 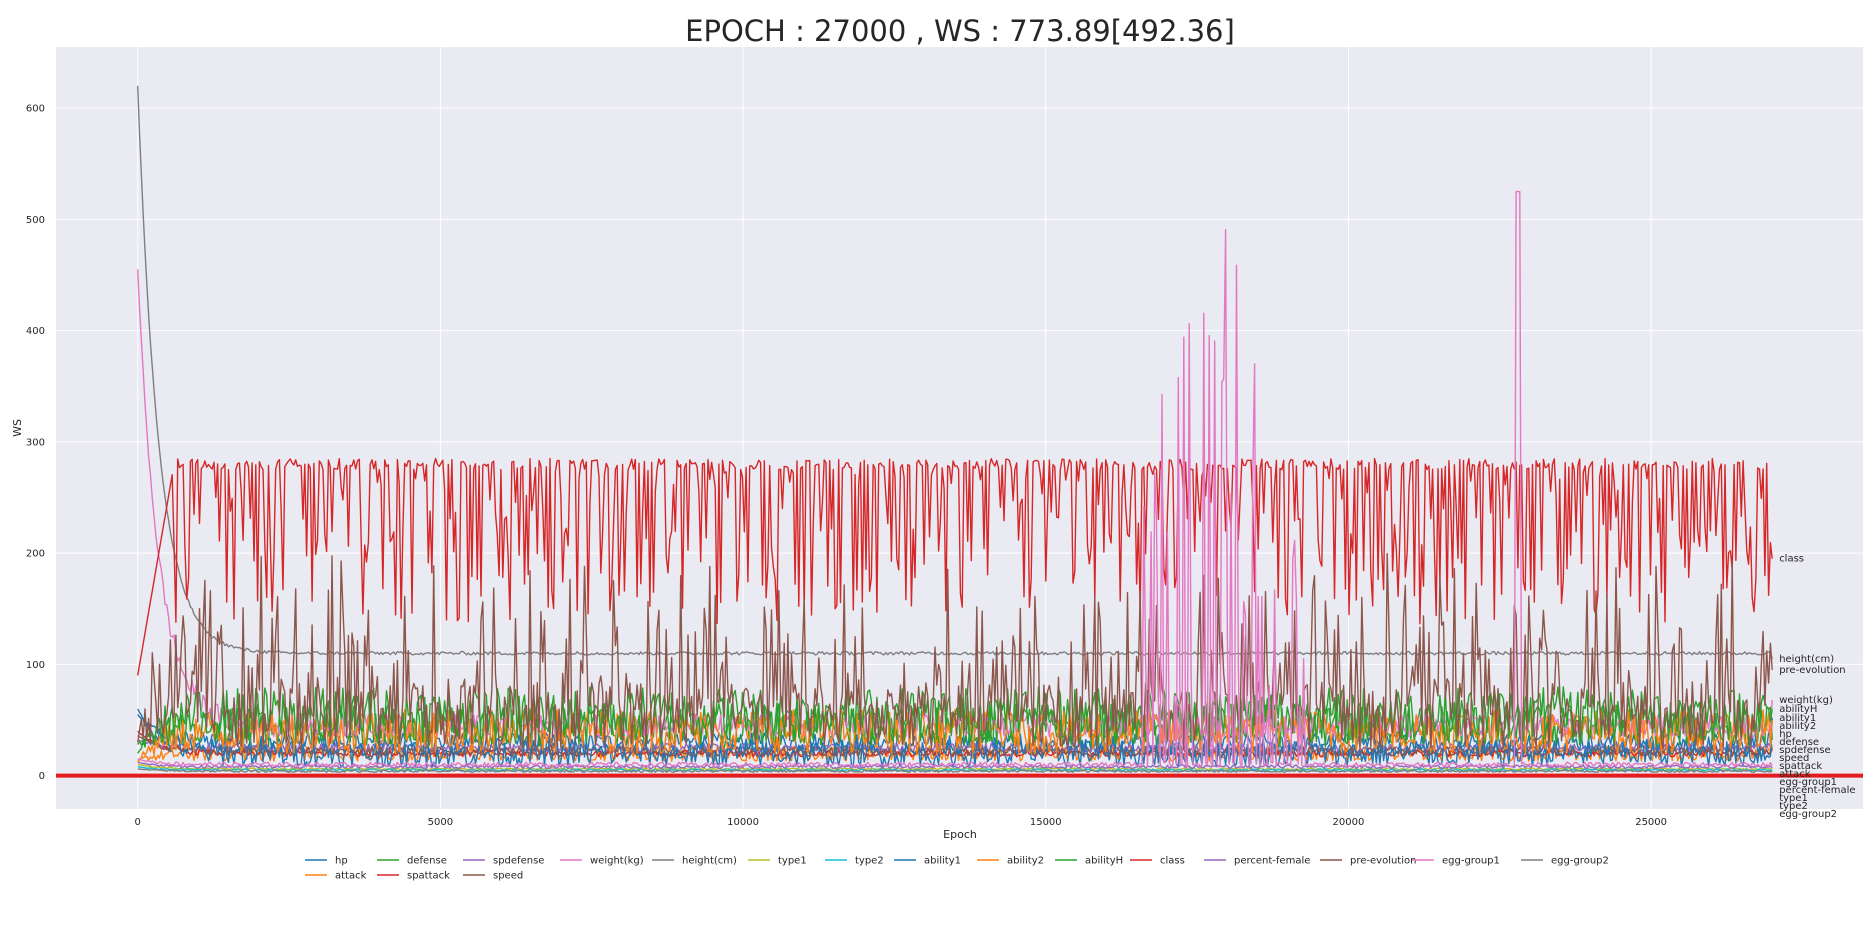 What do you see at coordinates (960, 834) in the screenshot?
I see `x-axis-label: Epoch` at bounding box center [960, 834].